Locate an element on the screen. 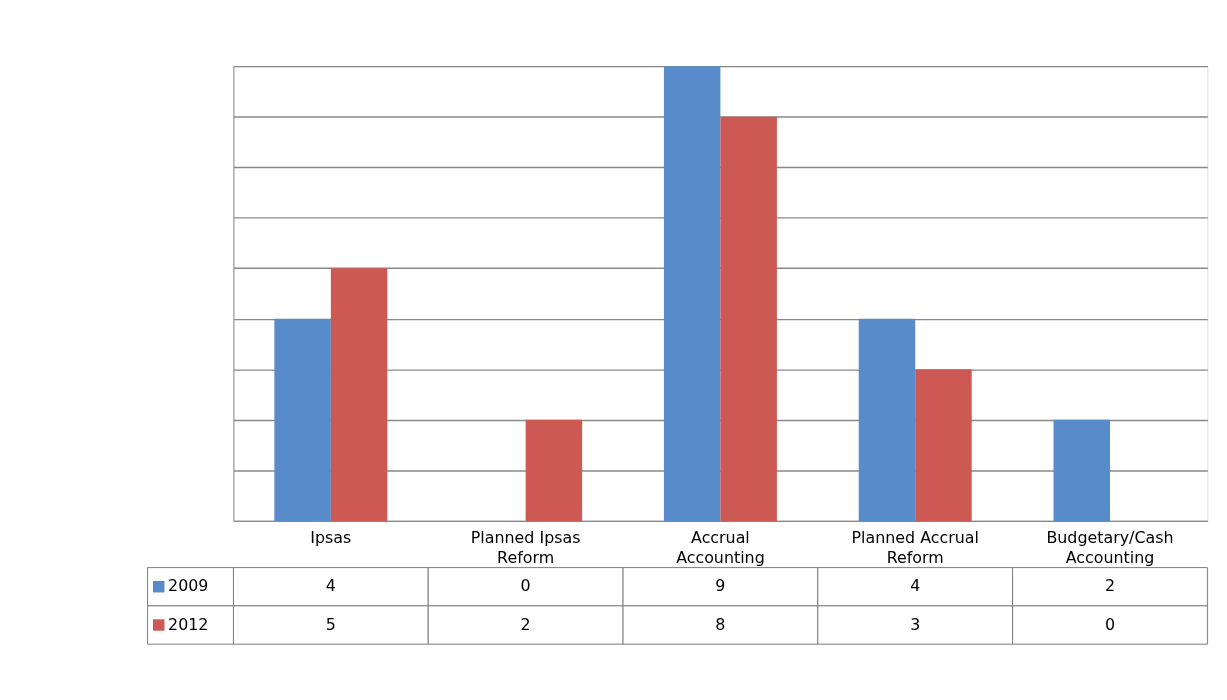 The width and height of the screenshot is (1227, 700). x-tick-label: Planned Ipsas Reform is located at coordinates (525, 547).